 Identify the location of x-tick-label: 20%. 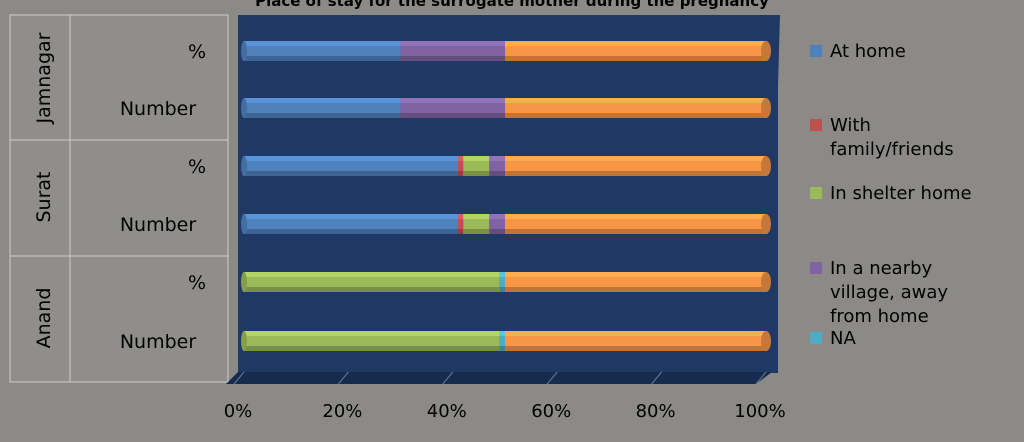
(342, 411).